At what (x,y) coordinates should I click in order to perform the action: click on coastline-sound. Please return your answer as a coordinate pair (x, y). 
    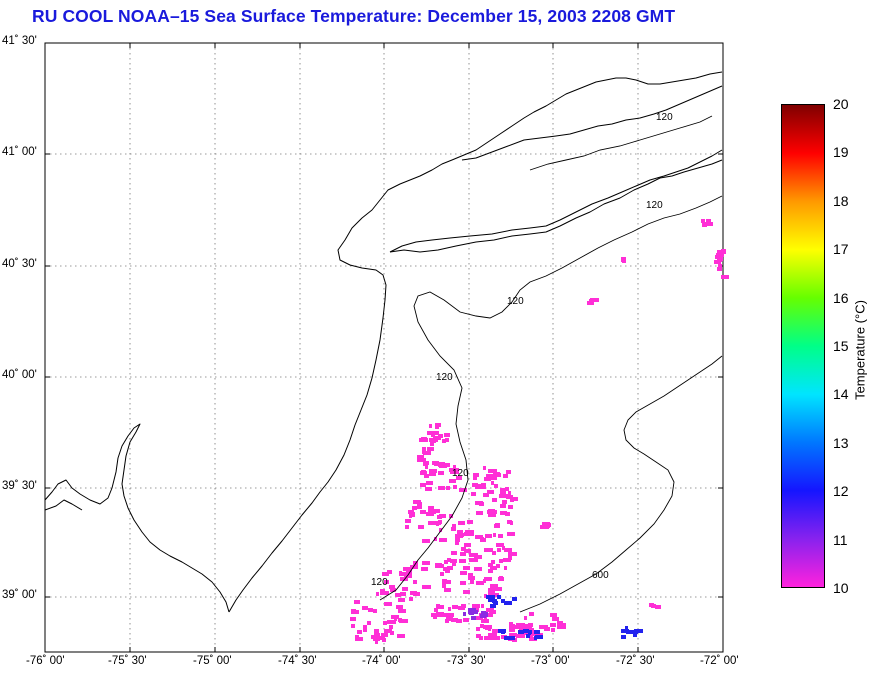
    Looking at the image, I should click on (592, 123).